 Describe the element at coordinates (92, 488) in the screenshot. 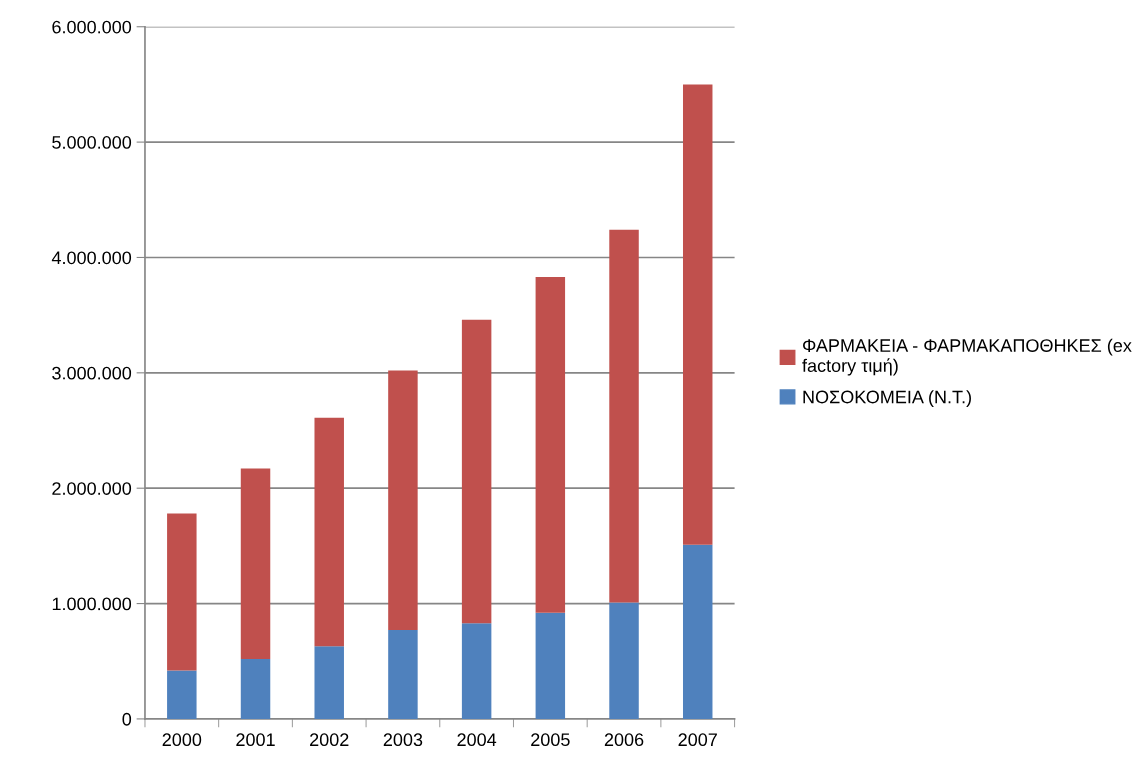

I see `y-tick-label: 2.000.000` at that location.